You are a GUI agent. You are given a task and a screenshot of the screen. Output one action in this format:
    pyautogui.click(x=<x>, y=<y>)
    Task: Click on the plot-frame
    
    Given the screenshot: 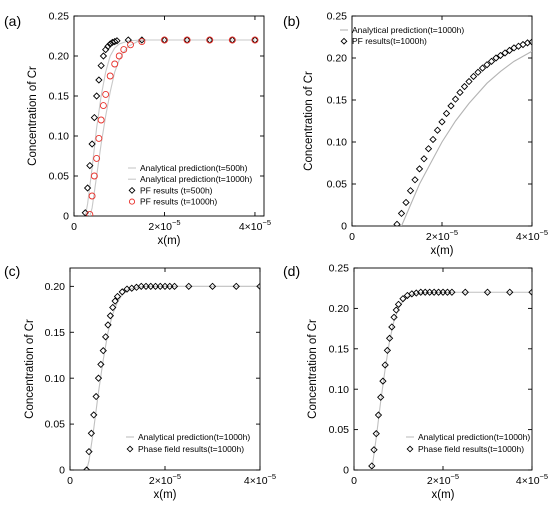 What is the action you would take?
    pyautogui.click(x=442, y=121)
    